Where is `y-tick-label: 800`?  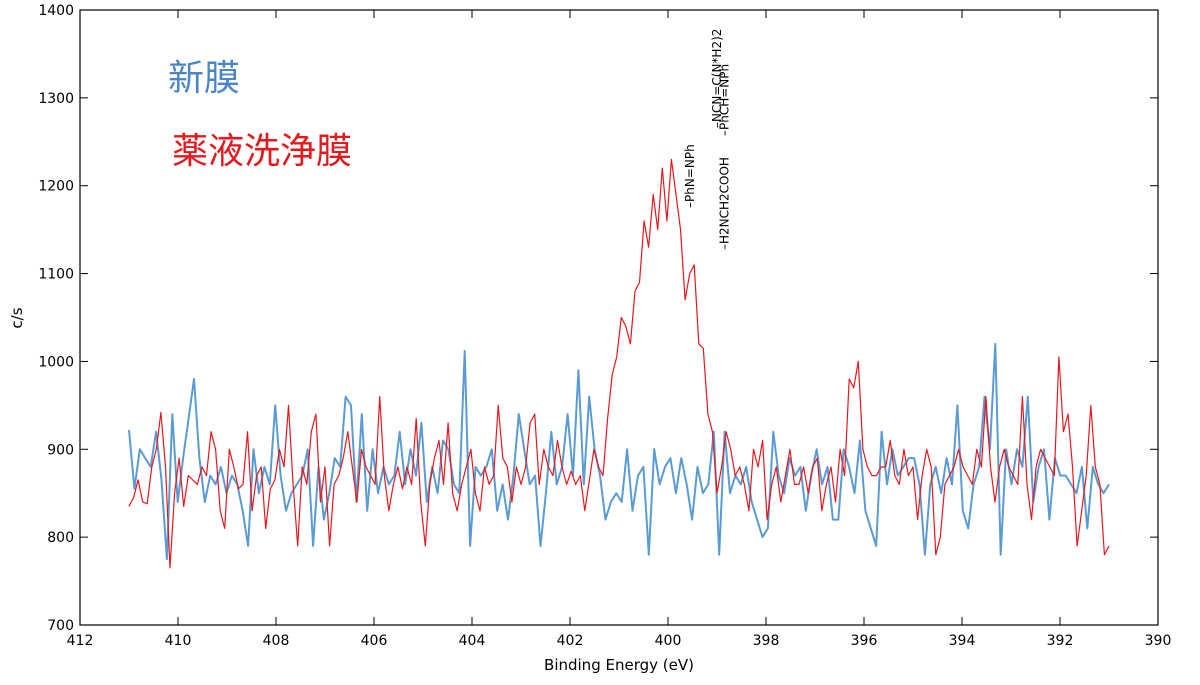 y-tick-label: 800 is located at coordinates (60, 538).